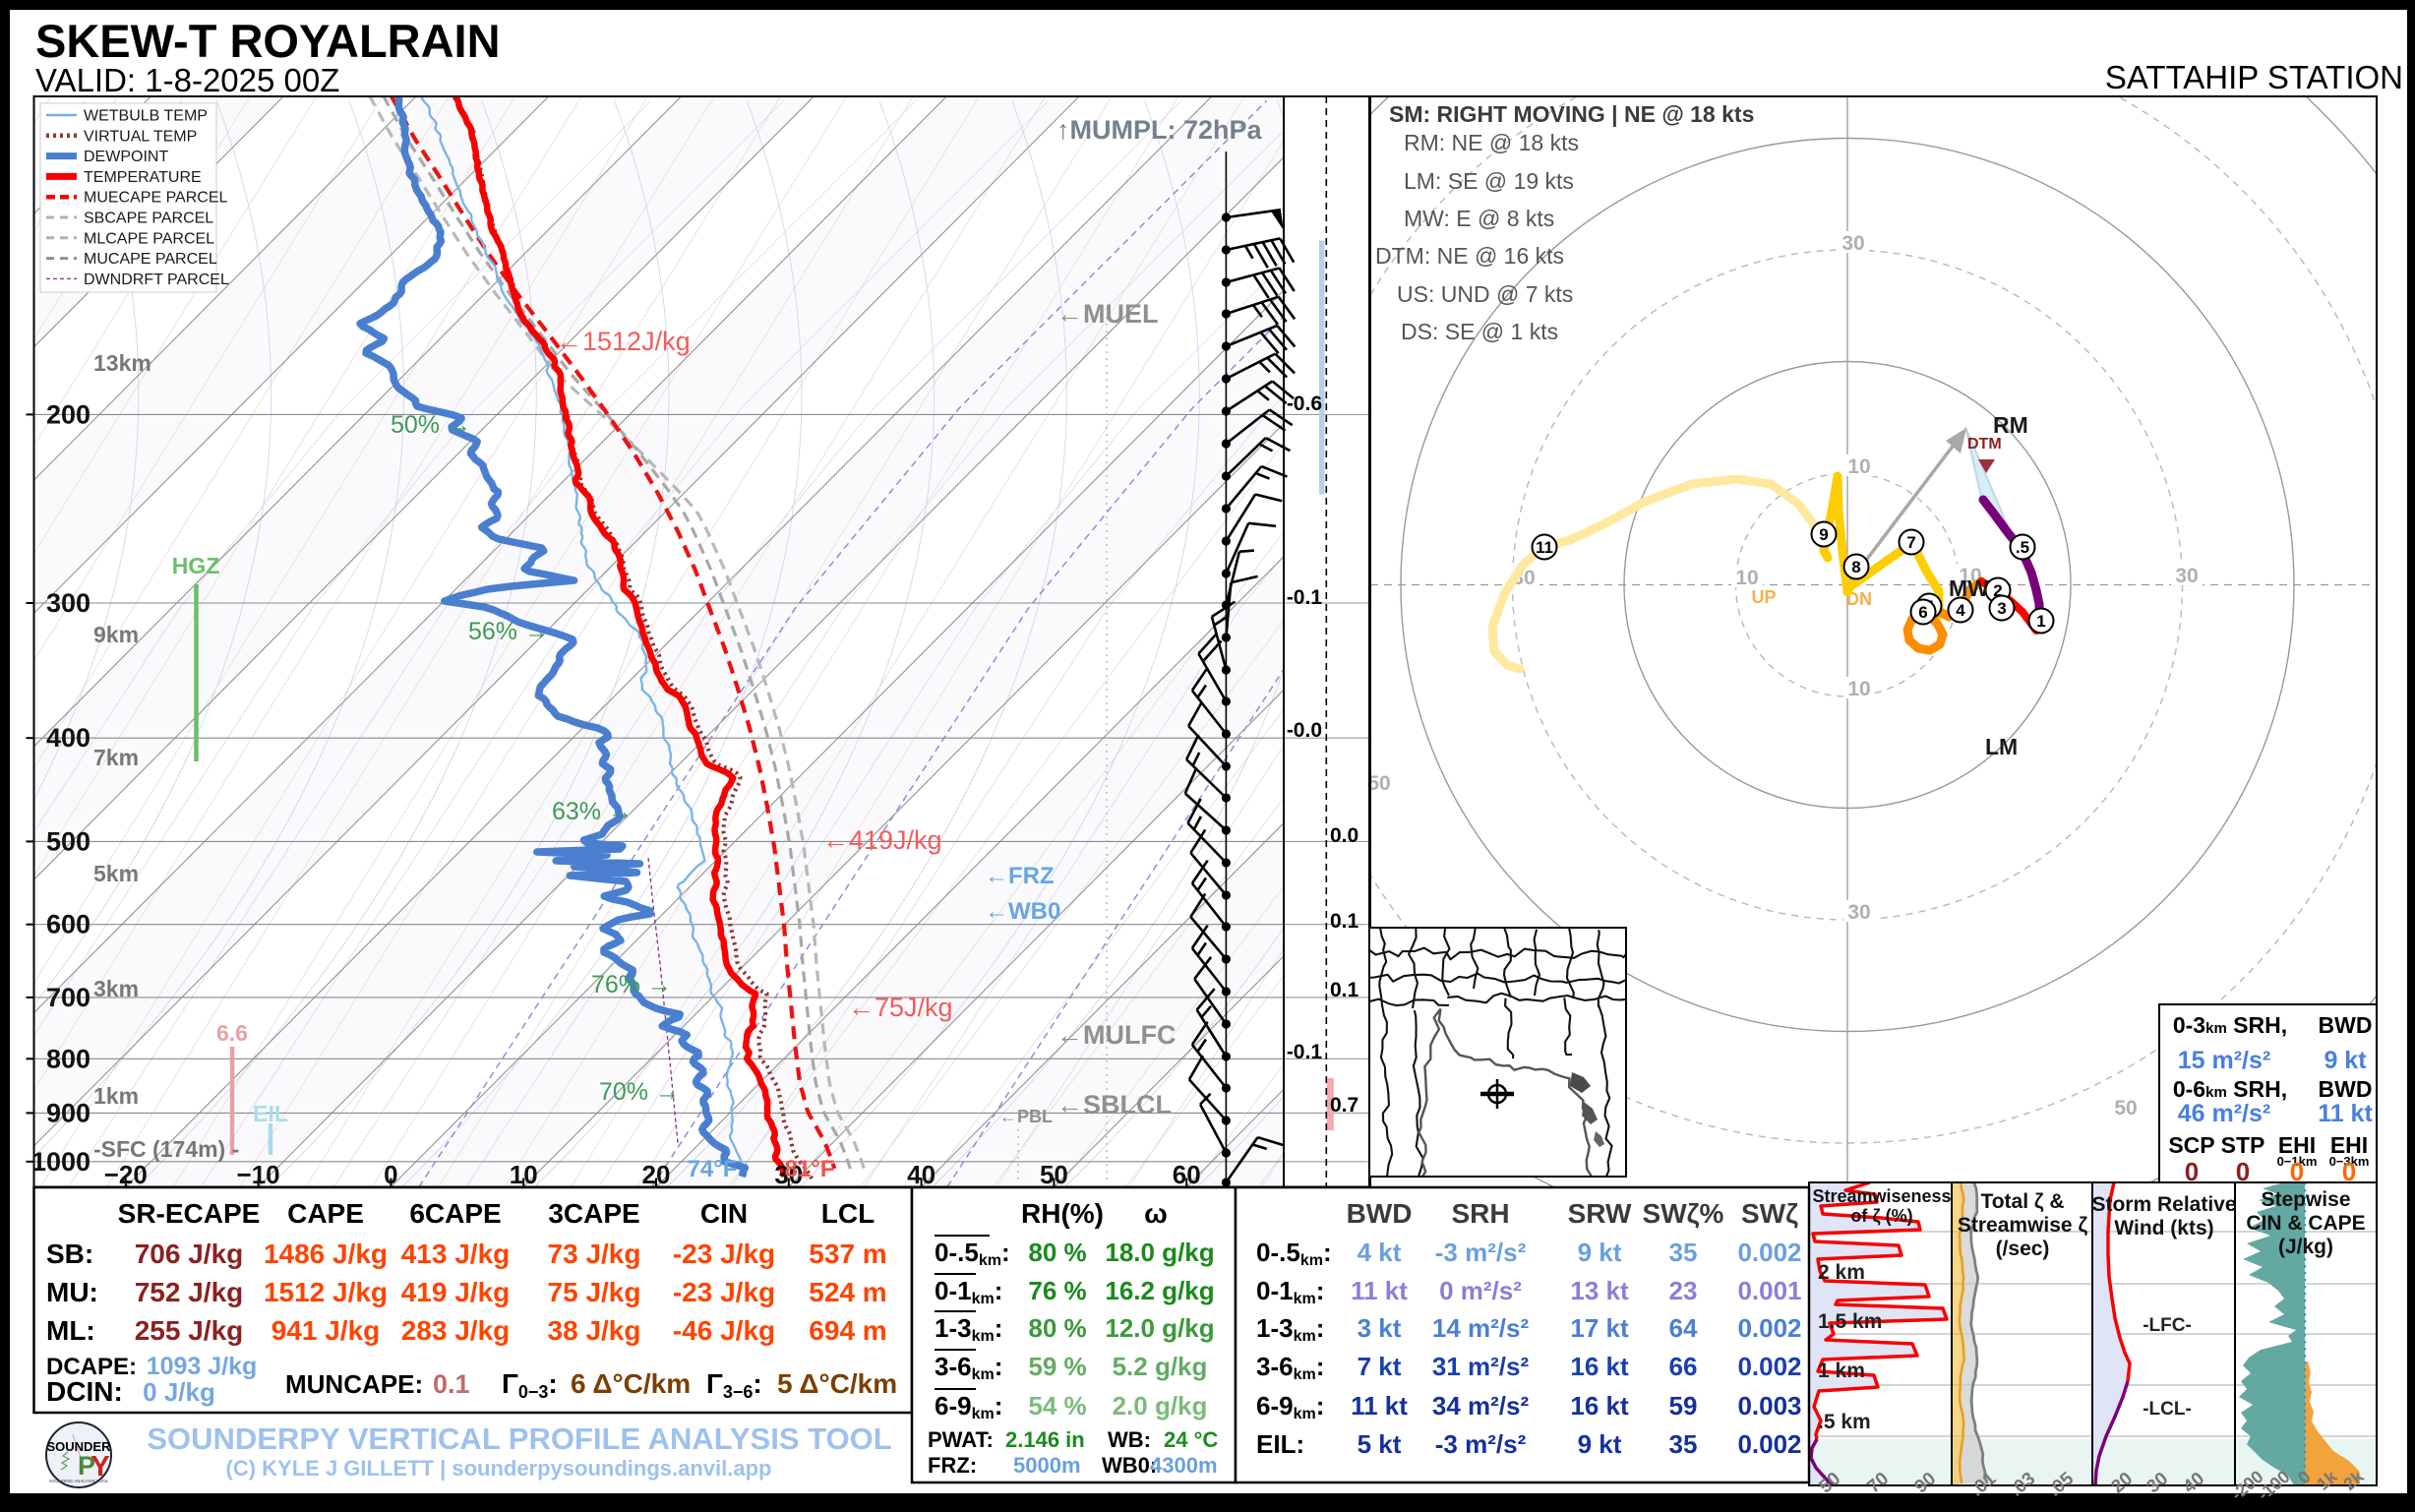  I want to click on svg-text: 941 J/kg, so click(327, 1330).